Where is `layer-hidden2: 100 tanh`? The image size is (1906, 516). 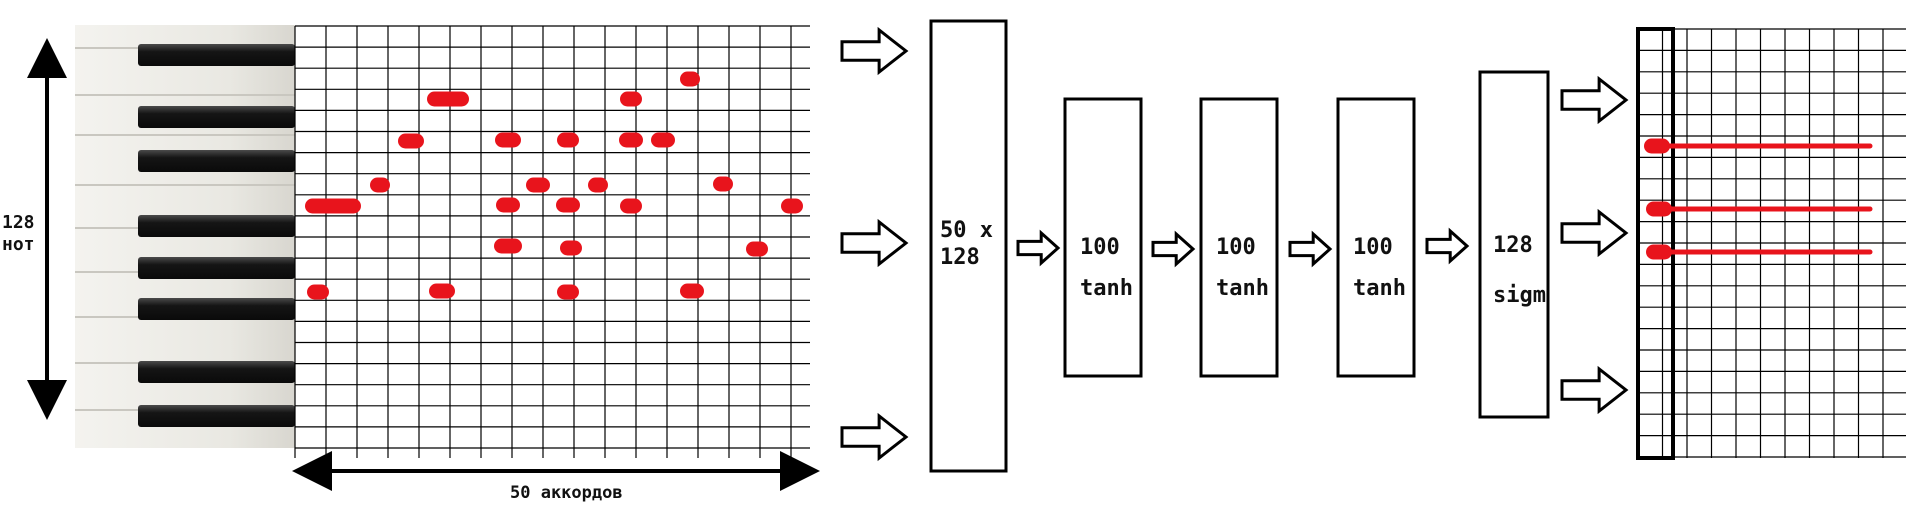
layer-hidden2: 100 tanh is located at coordinates (1239, 237).